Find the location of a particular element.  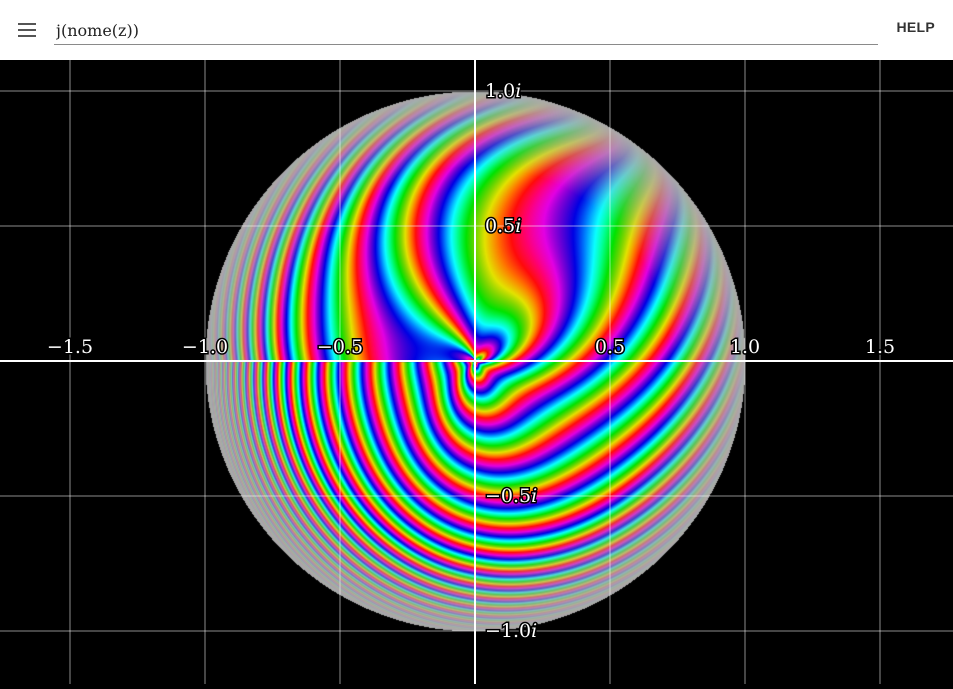

top-toolbar: HELP is located at coordinates (476, 30).